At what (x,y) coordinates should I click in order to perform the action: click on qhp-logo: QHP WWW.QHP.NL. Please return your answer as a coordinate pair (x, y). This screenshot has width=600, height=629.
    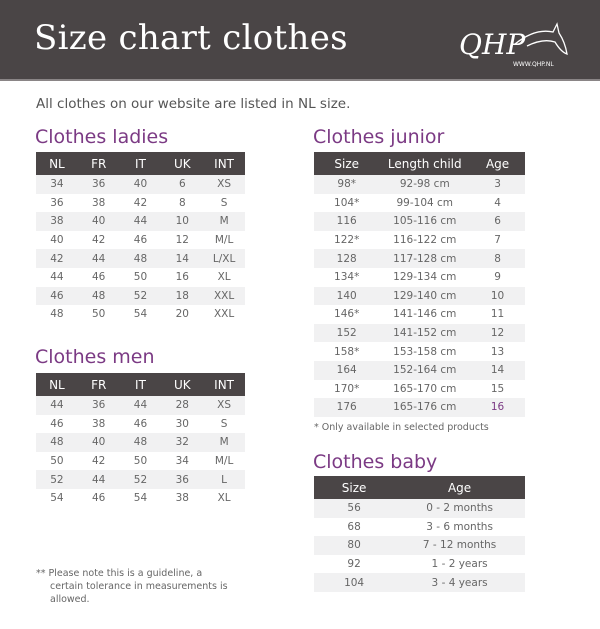
    Looking at the image, I should click on (515, 45).